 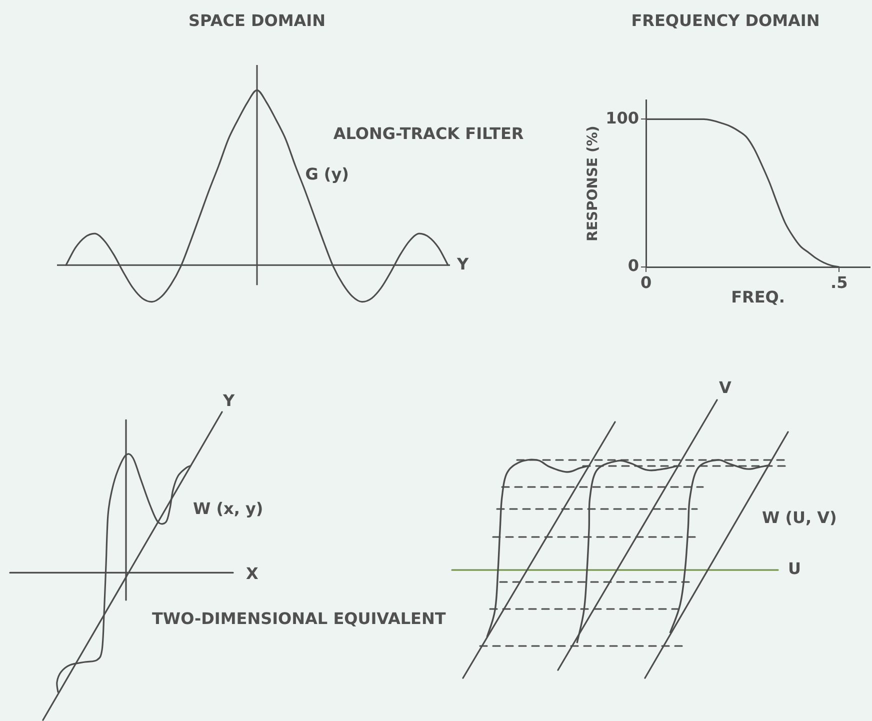 What do you see at coordinates (725, 387) in the screenshot?
I see `text: V` at bounding box center [725, 387].